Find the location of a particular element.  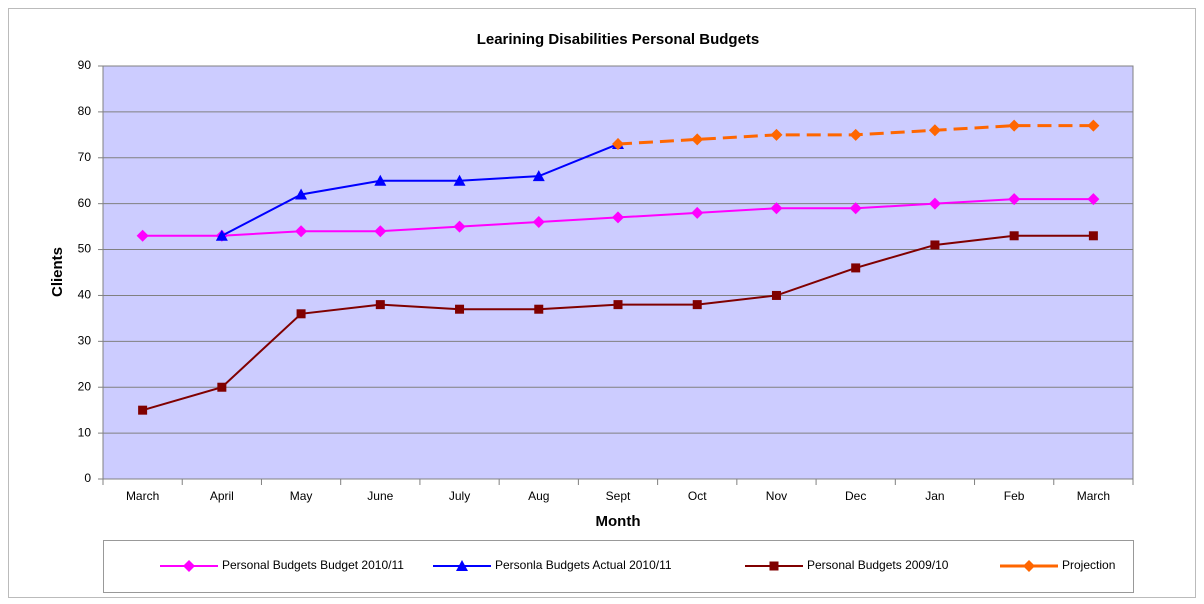

y-tick-label: 90 is located at coordinates (85, 65).